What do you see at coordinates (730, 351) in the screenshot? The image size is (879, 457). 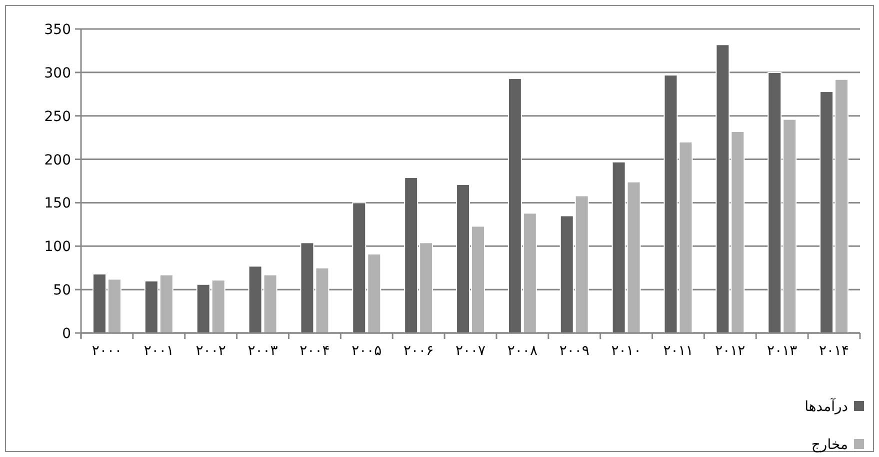 I see `x-tick-label: ۲۰۱۲` at bounding box center [730, 351].